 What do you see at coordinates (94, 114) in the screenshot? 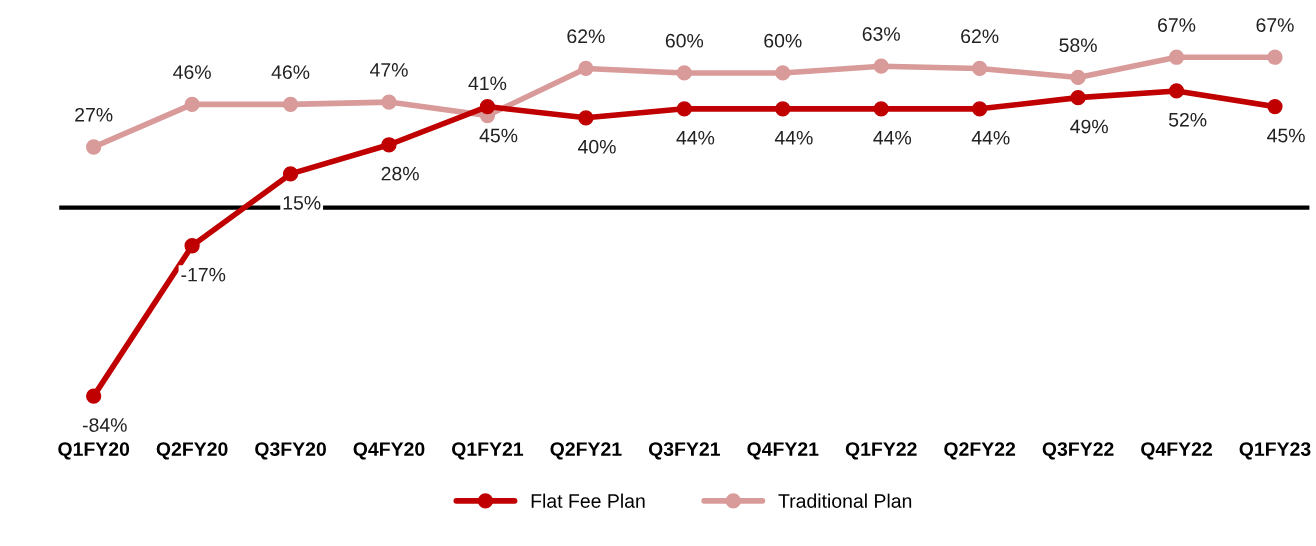
I see `data-label: 27%` at bounding box center [94, 114].